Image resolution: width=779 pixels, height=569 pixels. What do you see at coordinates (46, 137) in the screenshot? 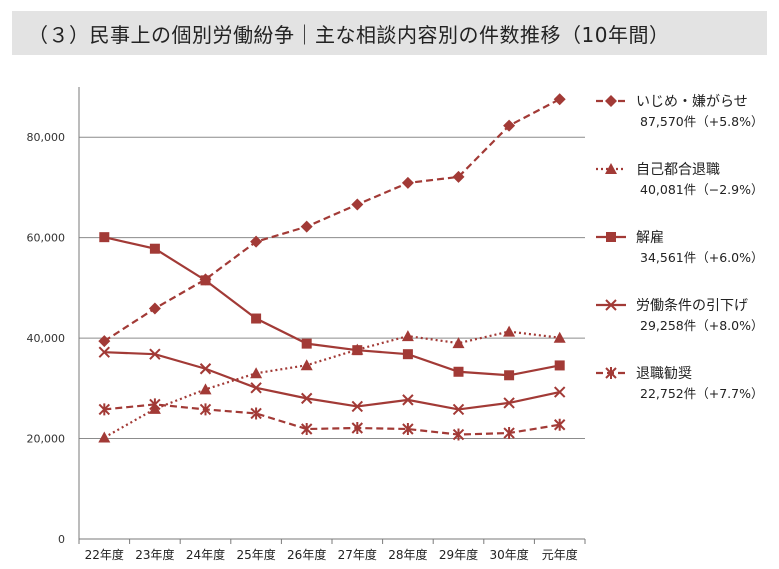
I see `y-tick-label: 80,000` at bounding box center [46, 137].